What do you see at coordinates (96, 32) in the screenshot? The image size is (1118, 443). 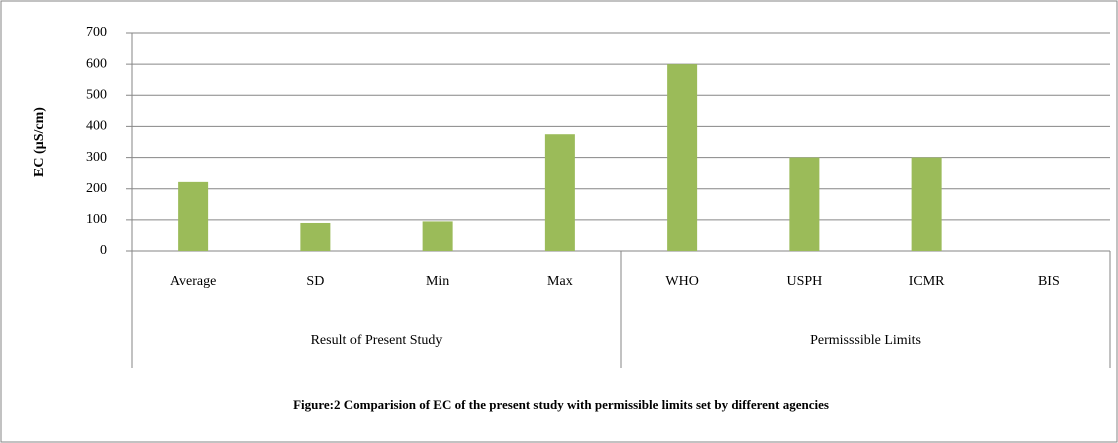 I see `y-tick-label: 700` at bounding box center [96, 32].